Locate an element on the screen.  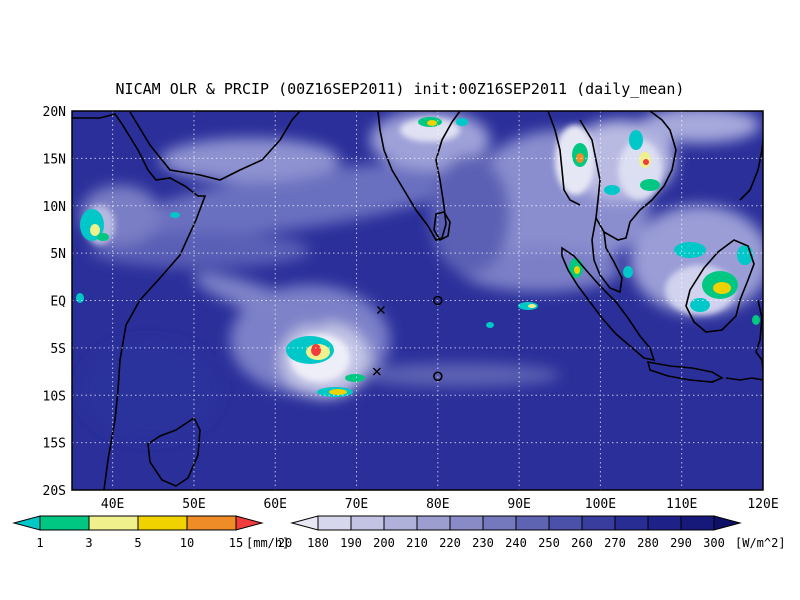
olr-legend-label: 180 is located at coordinates (318, 543).